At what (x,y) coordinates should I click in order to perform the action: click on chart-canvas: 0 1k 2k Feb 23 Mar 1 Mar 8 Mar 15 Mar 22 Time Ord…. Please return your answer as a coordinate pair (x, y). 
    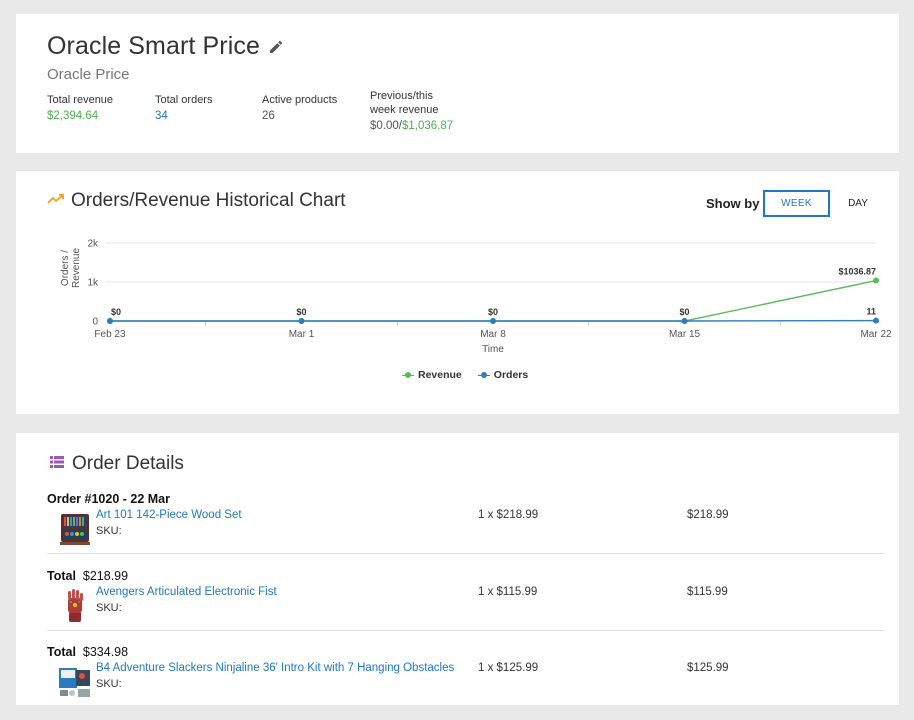
    Looking at the image, I should click on (476, 297).